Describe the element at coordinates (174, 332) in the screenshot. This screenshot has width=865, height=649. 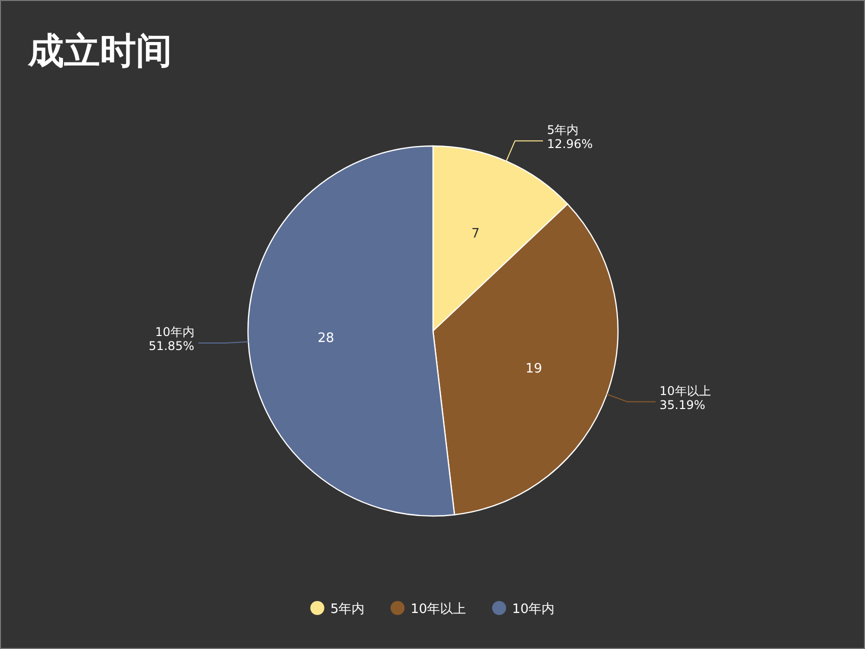
I see `slice-label: 10年内` at that location.